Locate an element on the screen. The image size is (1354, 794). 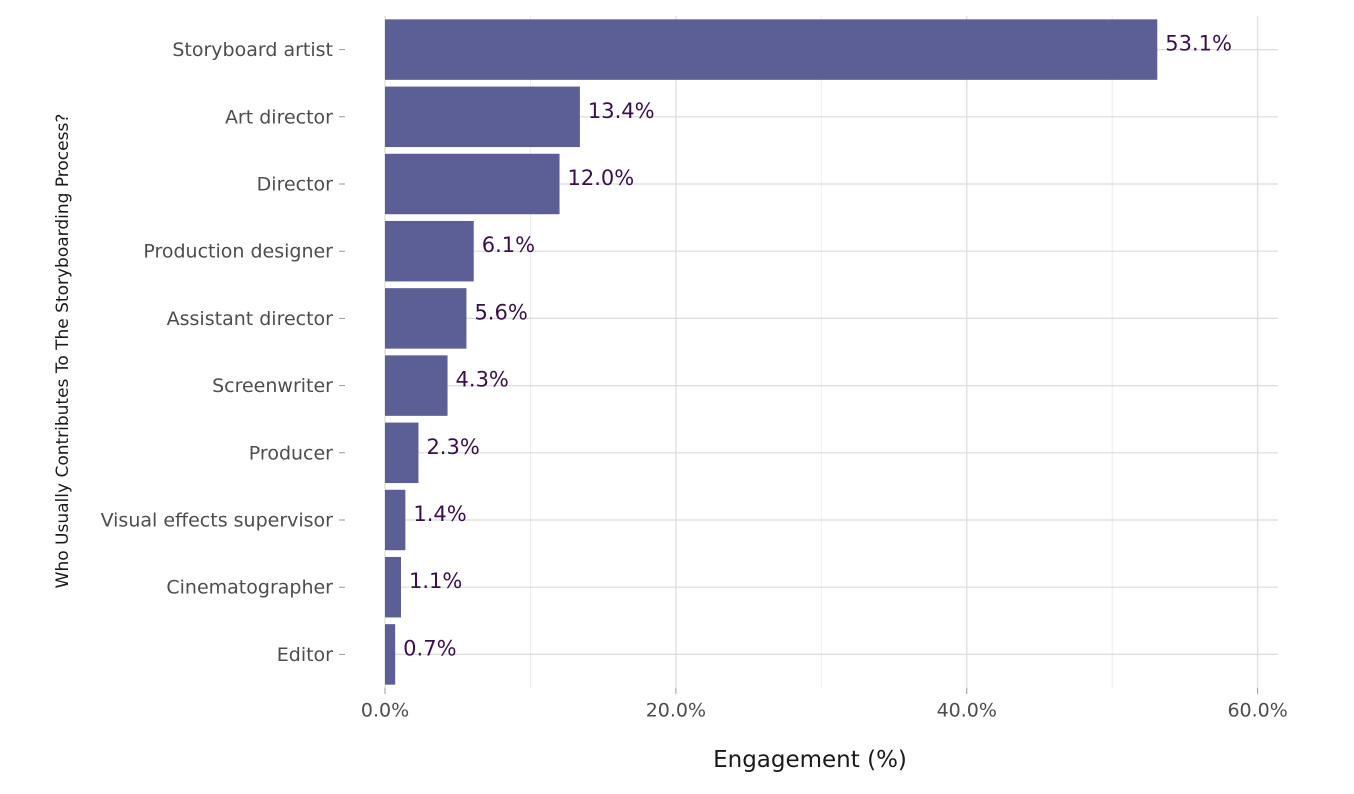
y-tick-label: Editor is located at coordinates (305, 655).